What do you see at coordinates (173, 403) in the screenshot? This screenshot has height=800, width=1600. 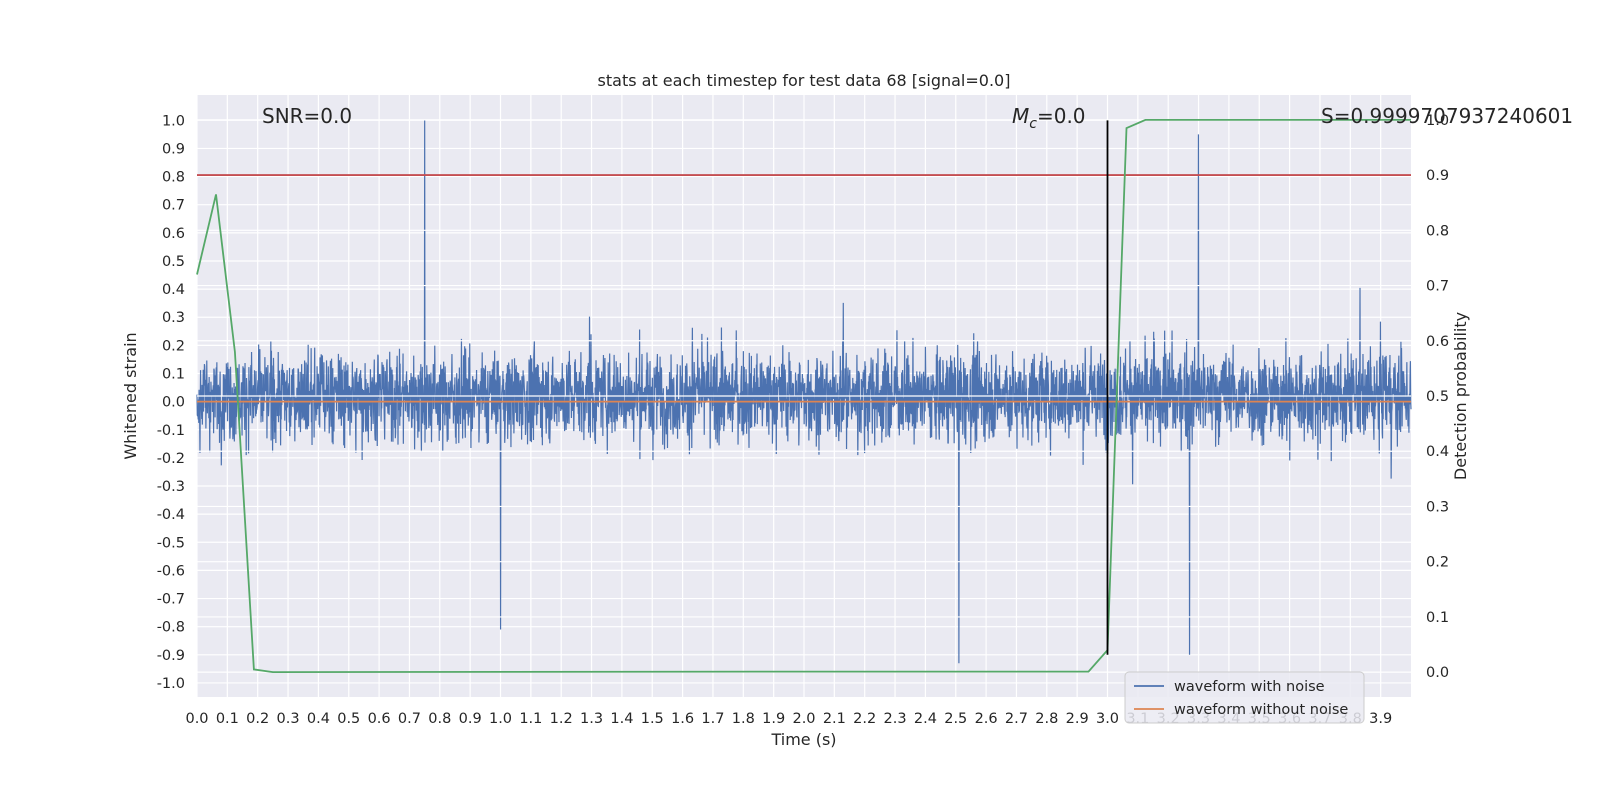 I see `y-tick-label: 0.0` at bounding box center [173, 403].